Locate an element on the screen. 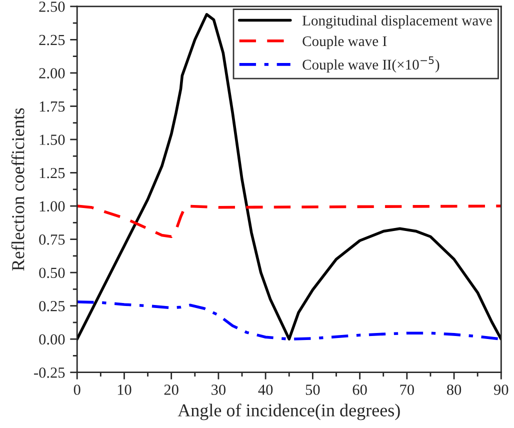 The image size is (514, 428). x-tick-label: 90 is located at coordinates (501, 389).